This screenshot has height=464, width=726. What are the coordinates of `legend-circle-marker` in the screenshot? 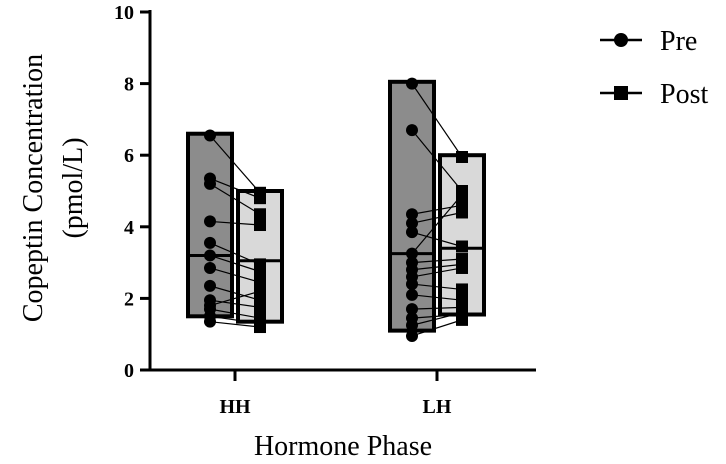 It's located at (621, 40).